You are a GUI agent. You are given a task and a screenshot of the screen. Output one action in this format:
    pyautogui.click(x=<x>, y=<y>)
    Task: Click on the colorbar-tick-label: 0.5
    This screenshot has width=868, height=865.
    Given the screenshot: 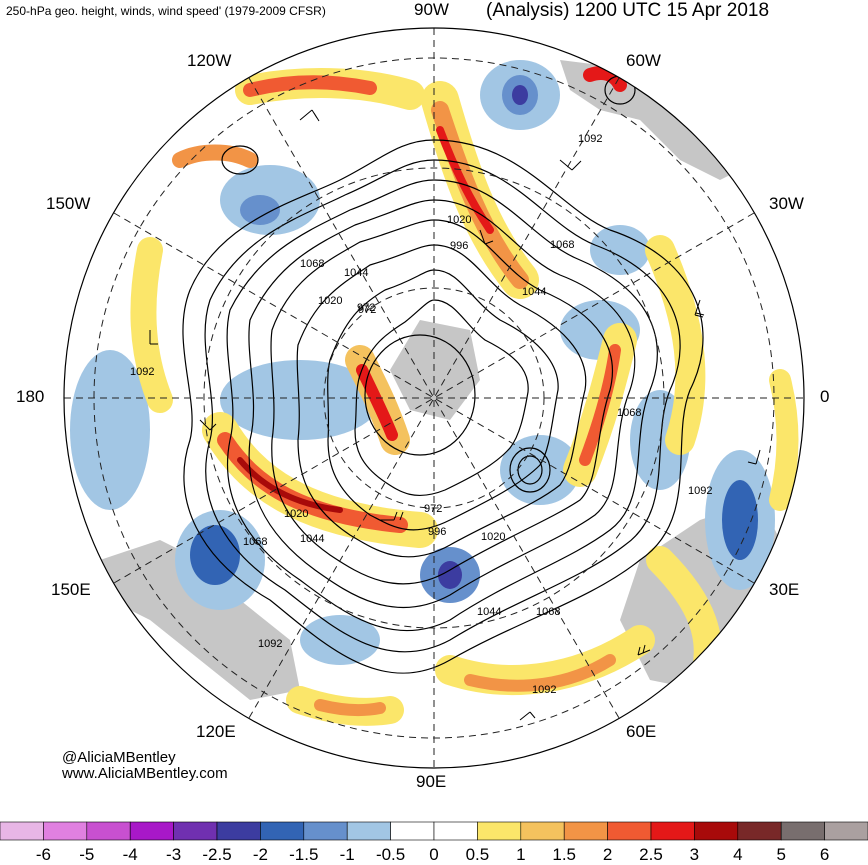 What is the action you would take?
    pyautogui.click(x=477, y=854)
    